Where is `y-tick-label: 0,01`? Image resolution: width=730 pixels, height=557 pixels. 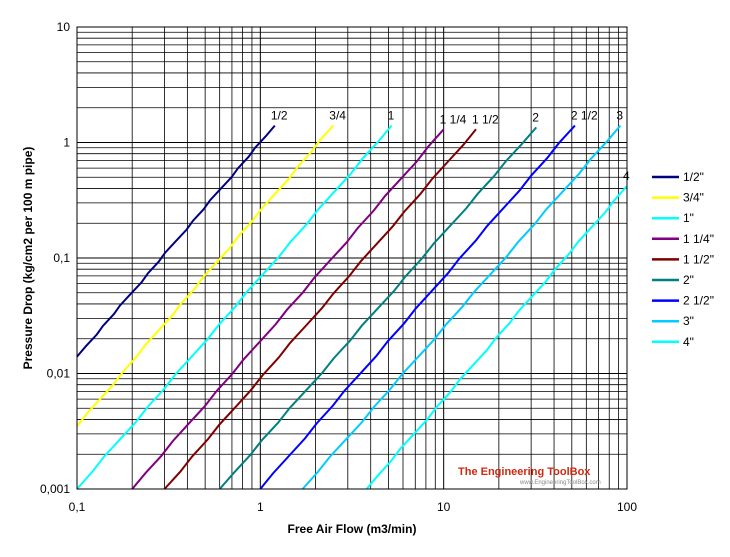 y-tick-label: 0,01 is located at coordinates (59, 374).